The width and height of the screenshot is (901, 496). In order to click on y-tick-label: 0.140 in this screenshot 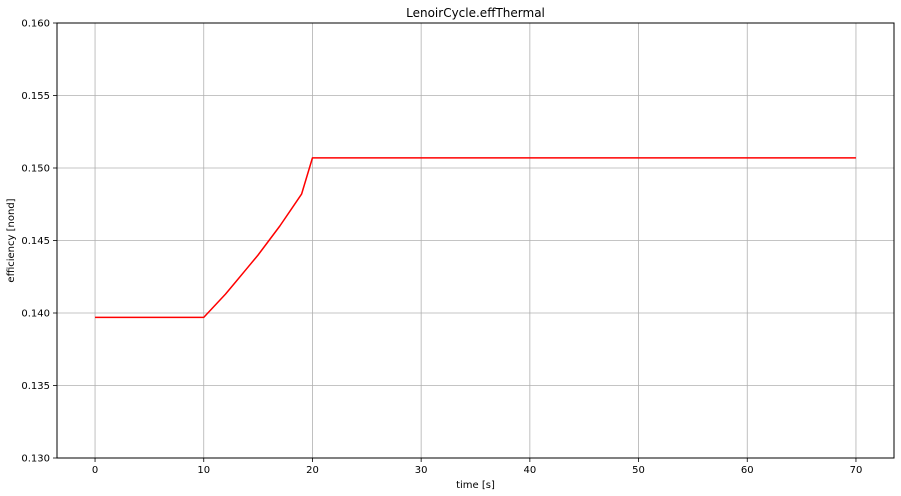, I will do `click(35, 314)`.